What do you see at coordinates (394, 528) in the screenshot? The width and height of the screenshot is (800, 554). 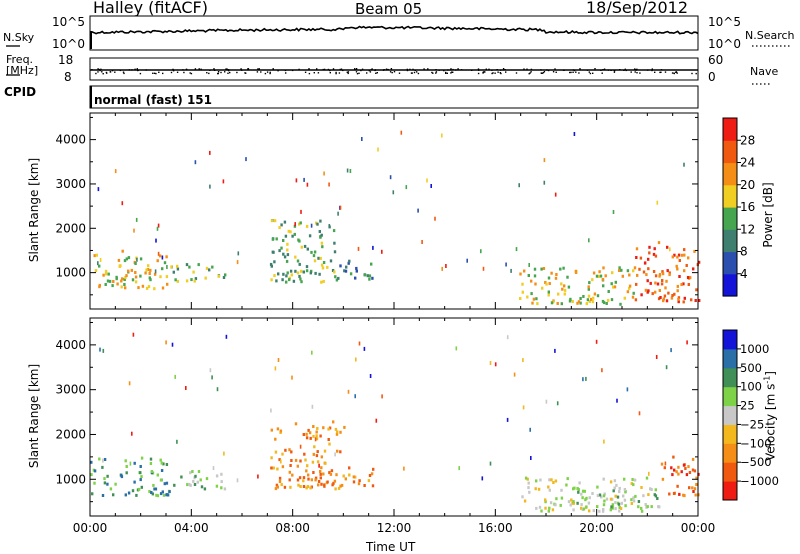 I see `xtick-label: 12:00` at bounding box center [394, 528].